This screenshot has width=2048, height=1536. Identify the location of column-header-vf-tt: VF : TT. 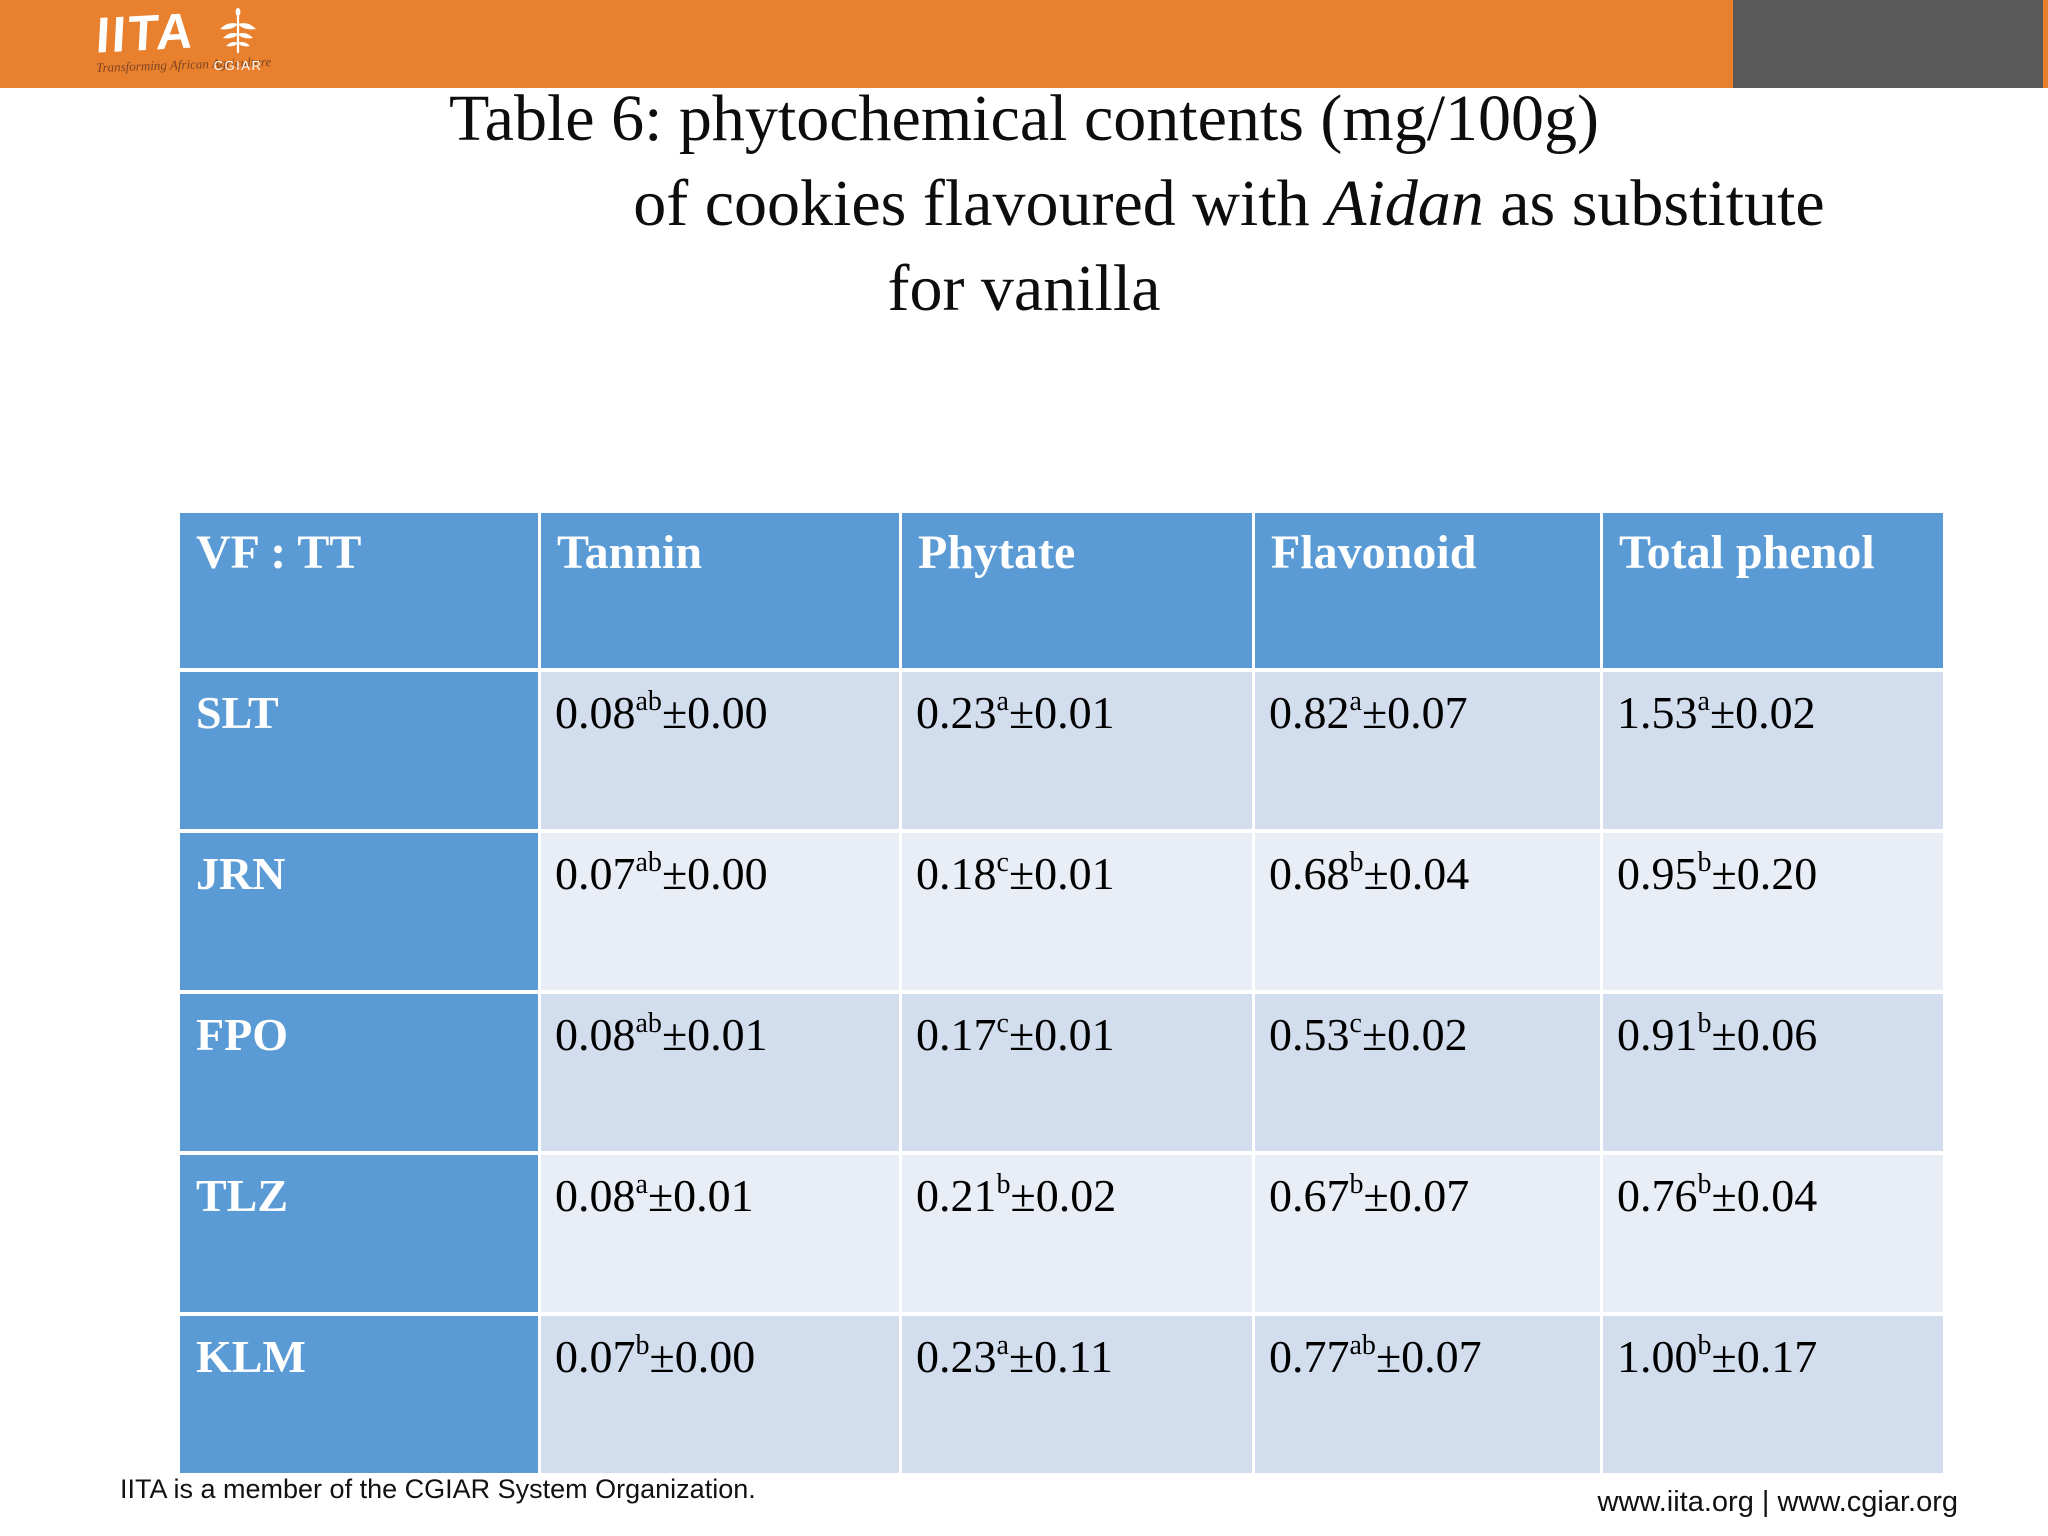
(359, 590).